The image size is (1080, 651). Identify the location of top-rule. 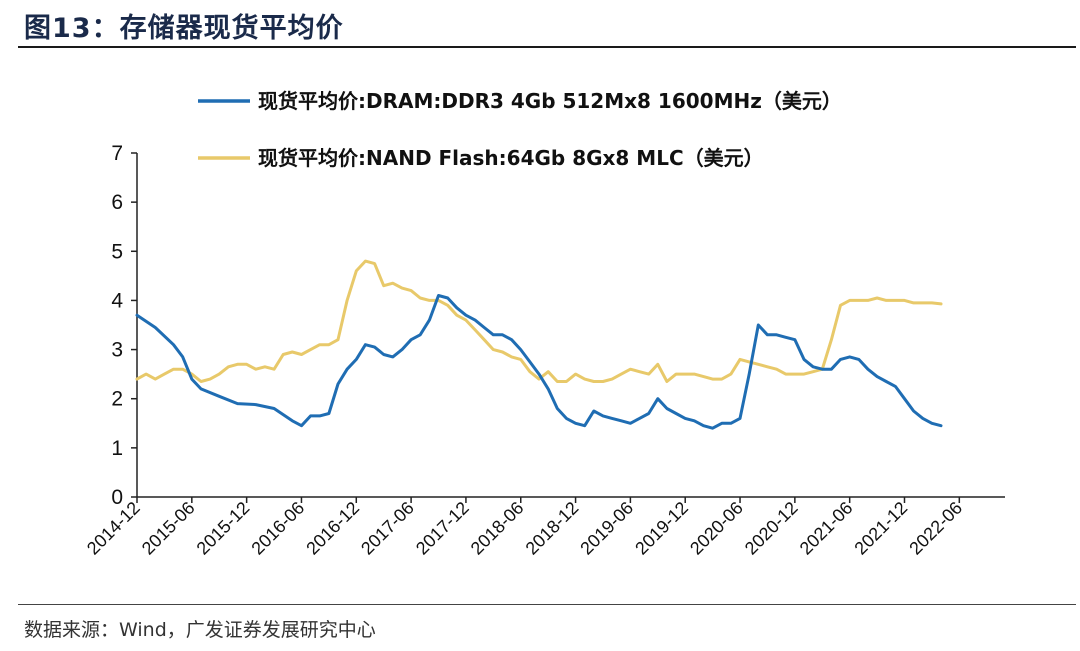
(547, 47).